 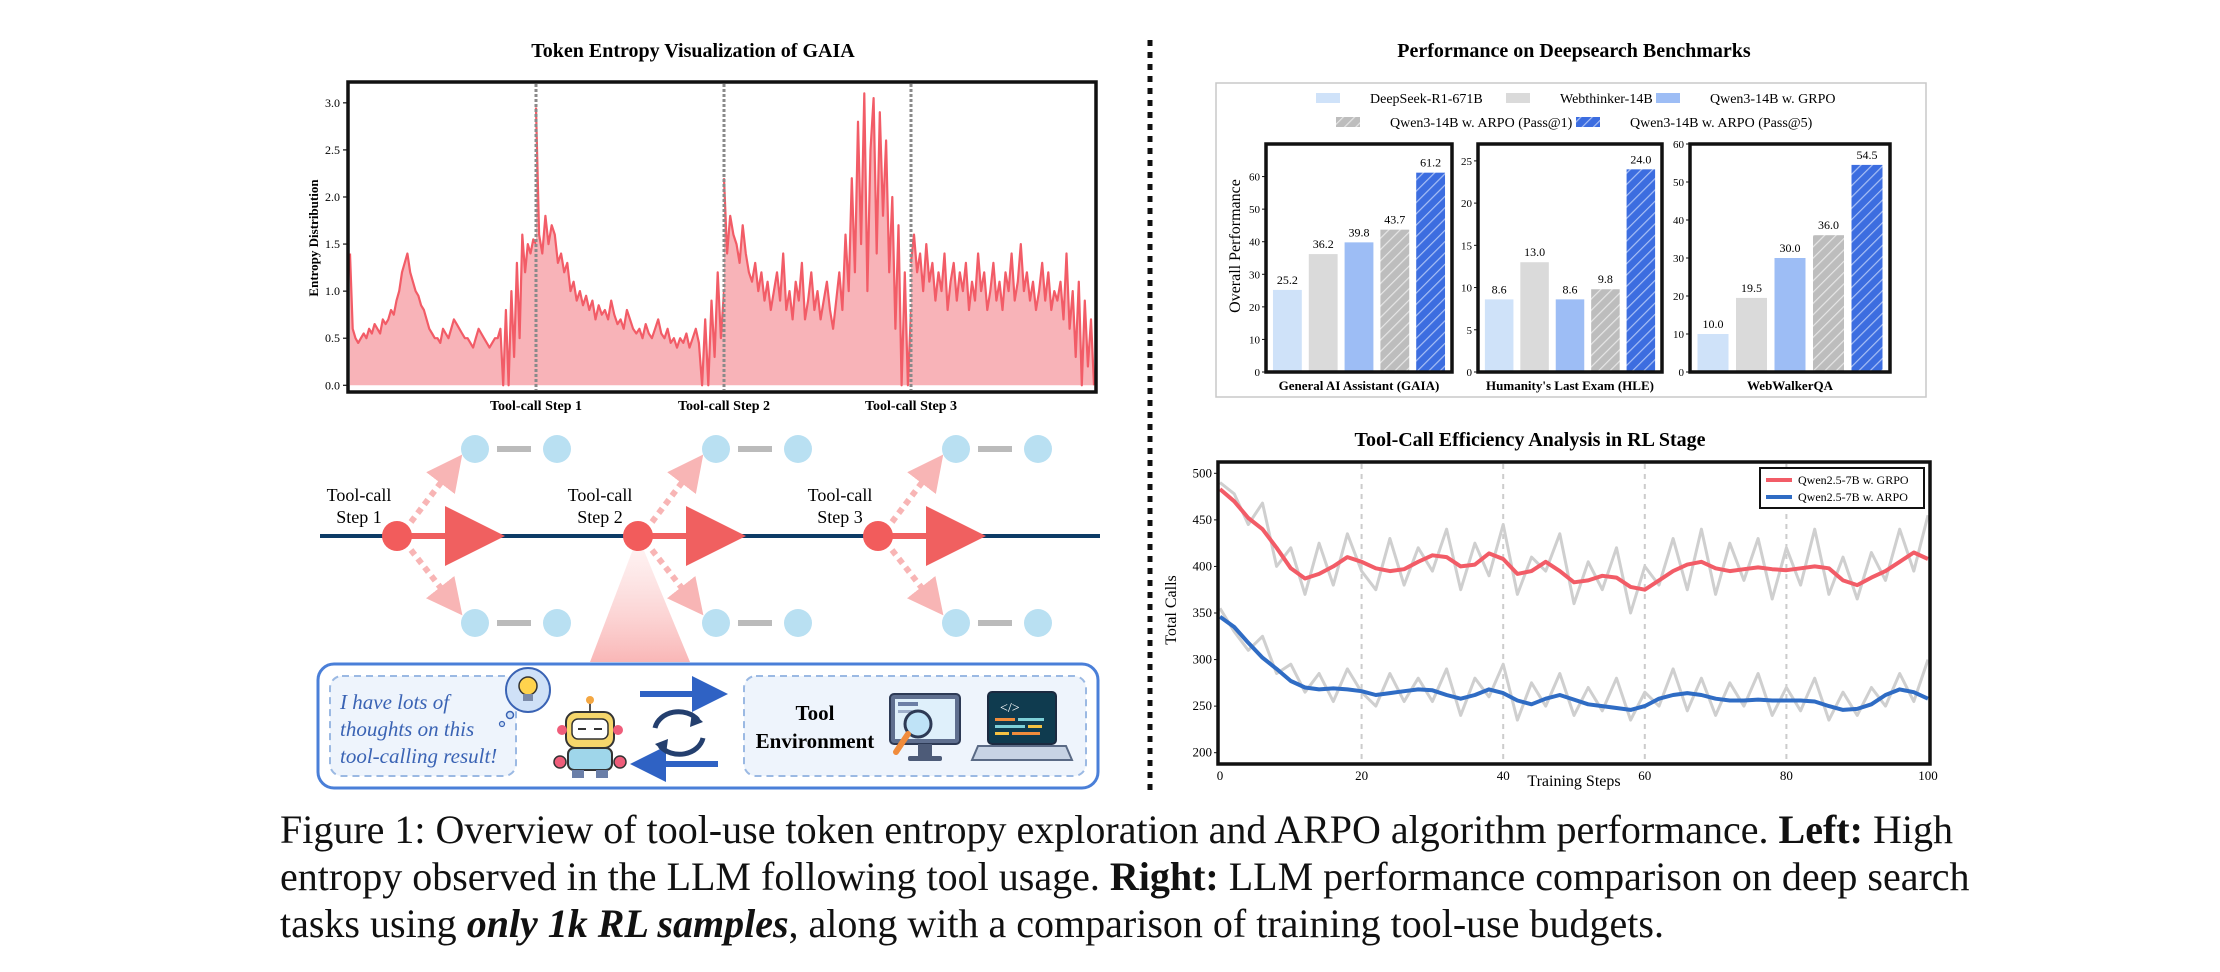 I want to click on entropy-y-tick-label: 1.5, so click(x=332, y=244).